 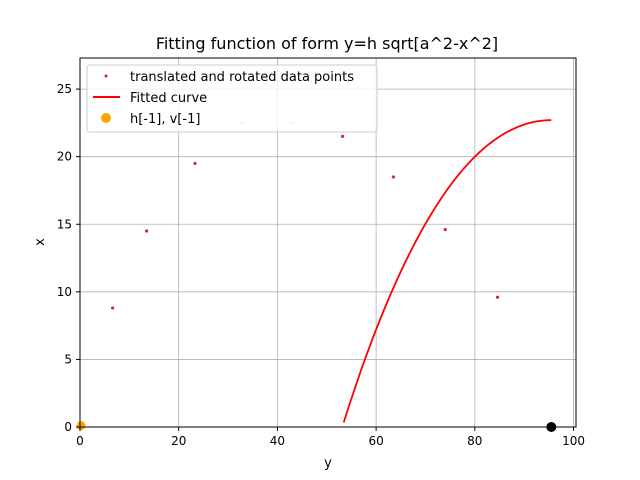 I want to click on x-tick-label-4: 80, so click(x=474, y=441).